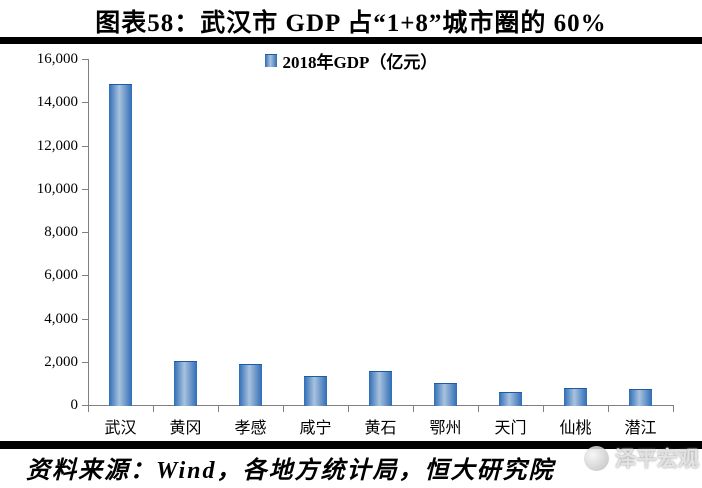 The image size is (702, 488). Describe the element at coordinates (57, 102) in the screenshot. I see `y-axis-label: 14,000` at that location.